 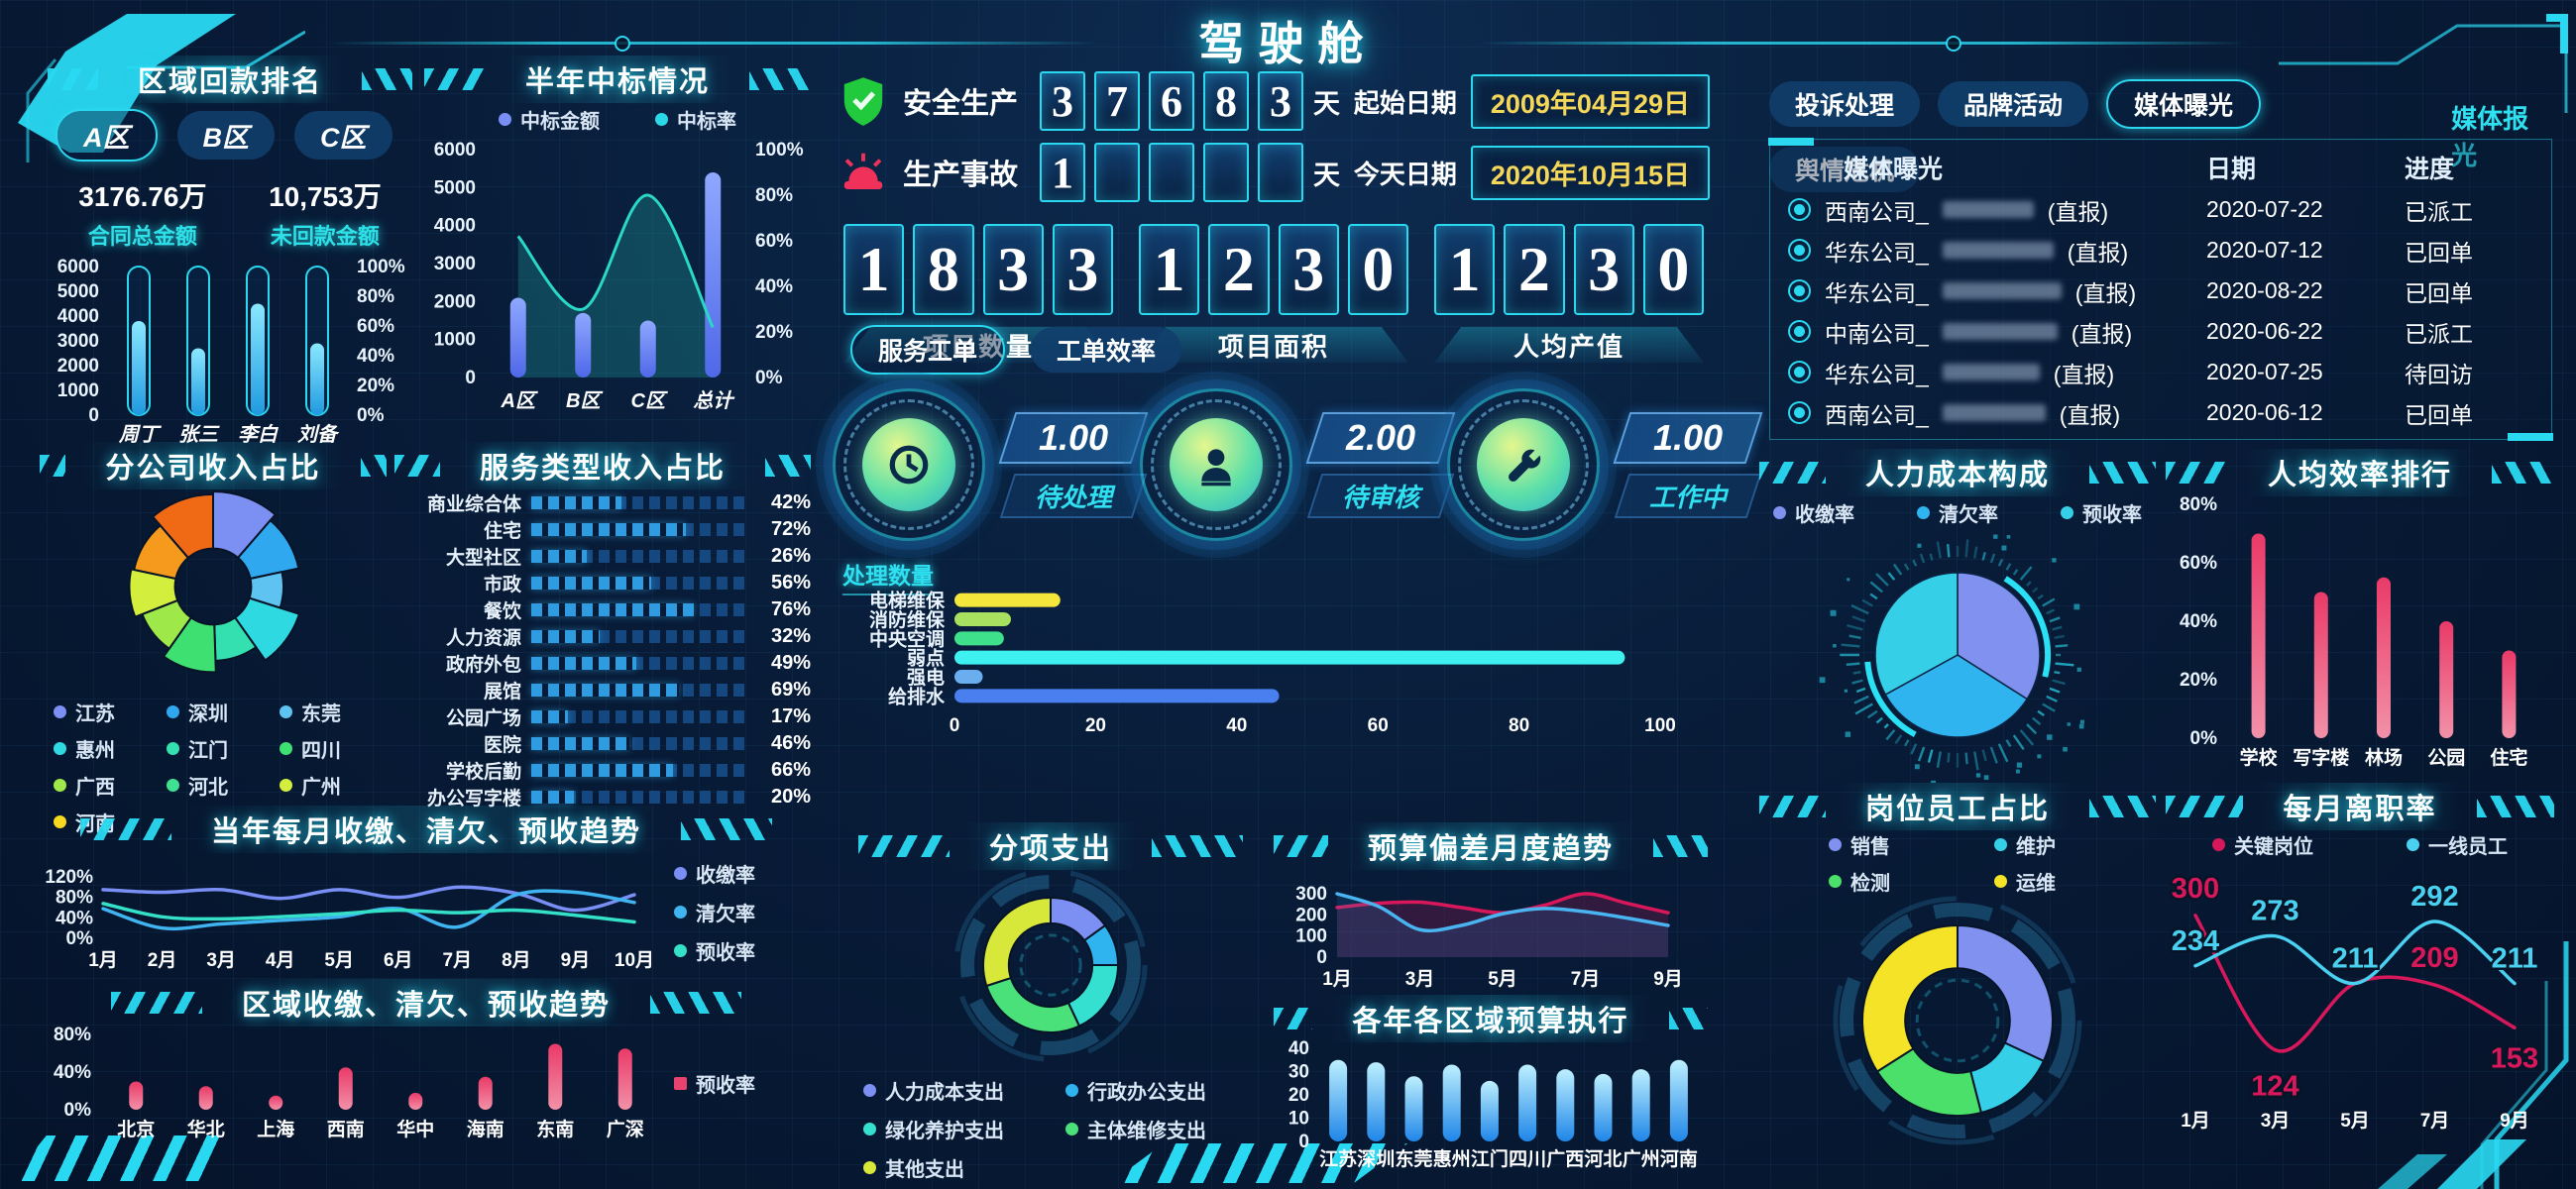 I want to click on digit-box: 8, so click(x=943, y=269).